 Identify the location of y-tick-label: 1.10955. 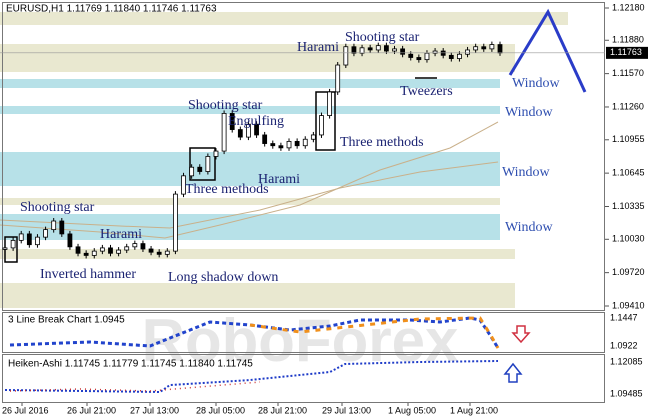
(628, 139).